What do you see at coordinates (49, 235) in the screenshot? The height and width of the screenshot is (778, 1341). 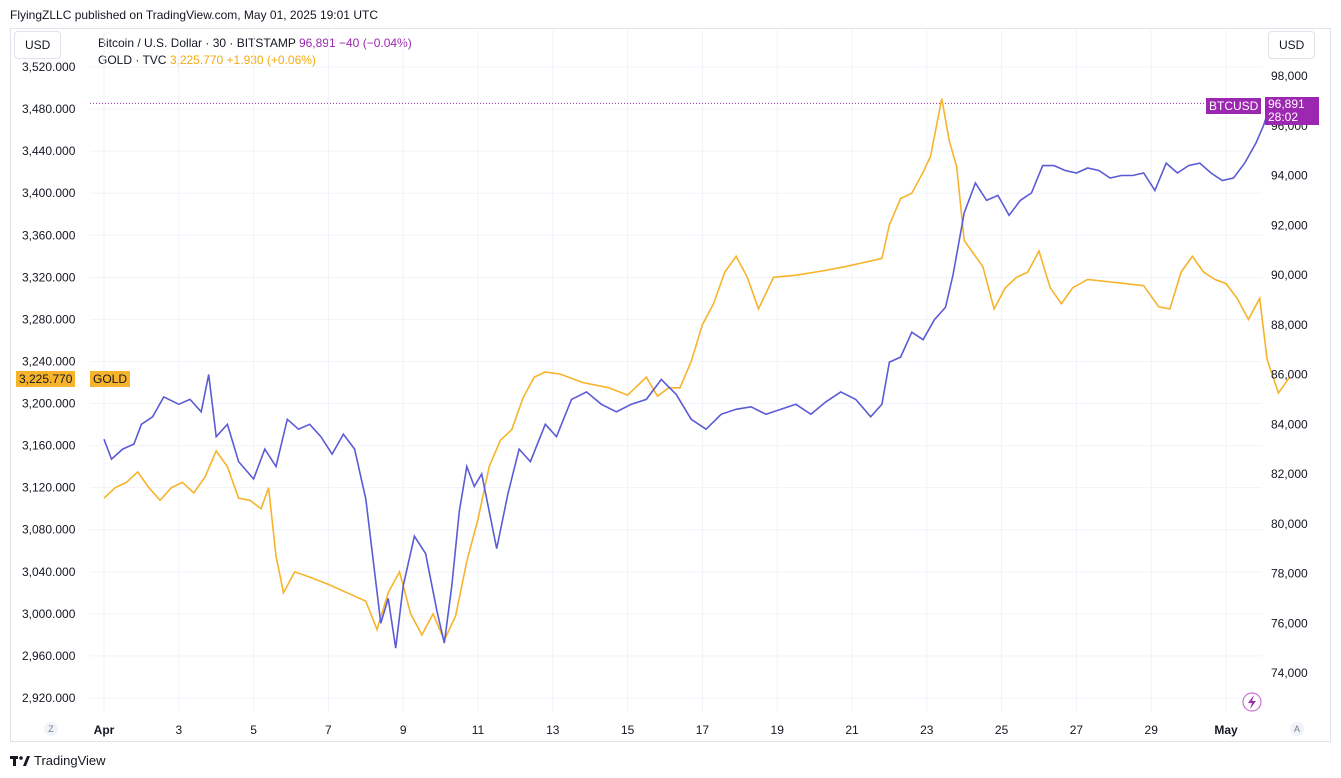 I see `y-left-tick-label: 3,360.000` at bounding box center [49, 235].